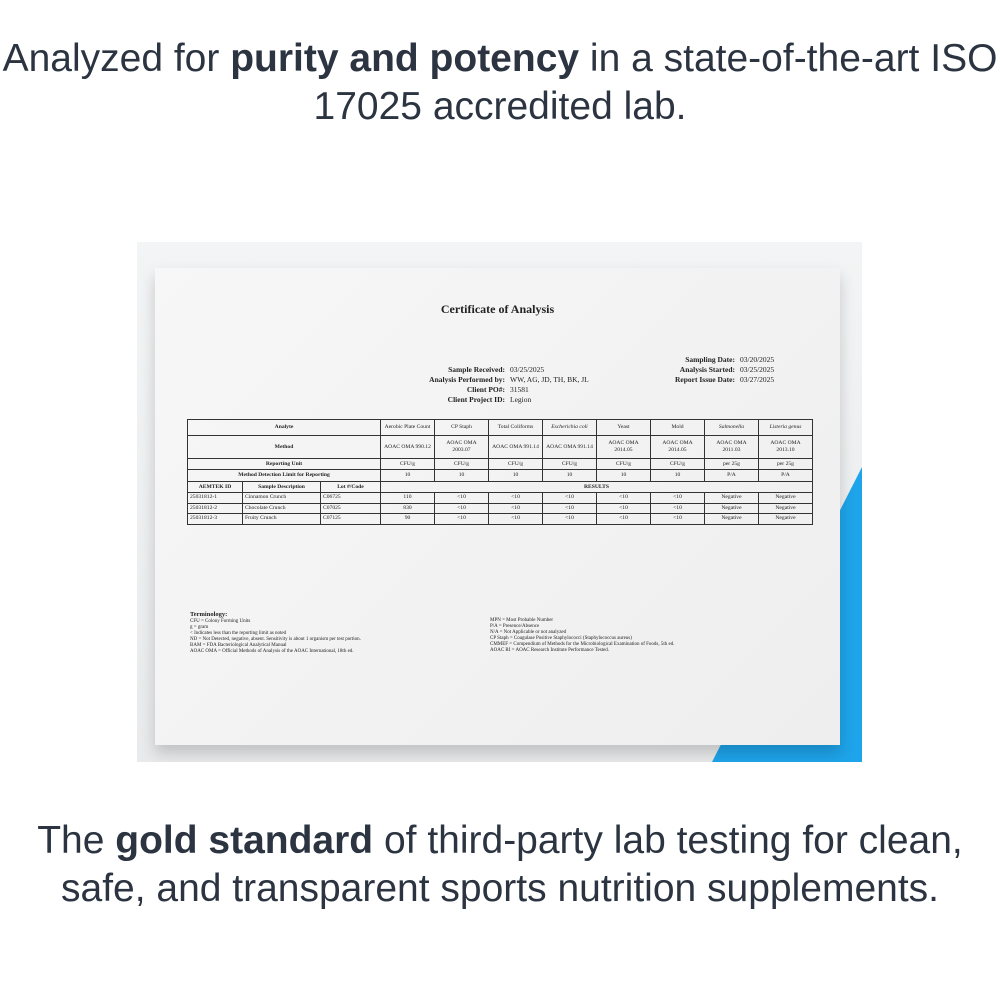 The width and height of the screenshot is (1000, 1000). I want to click on analyte-cell: Mold, so click(677, 427).